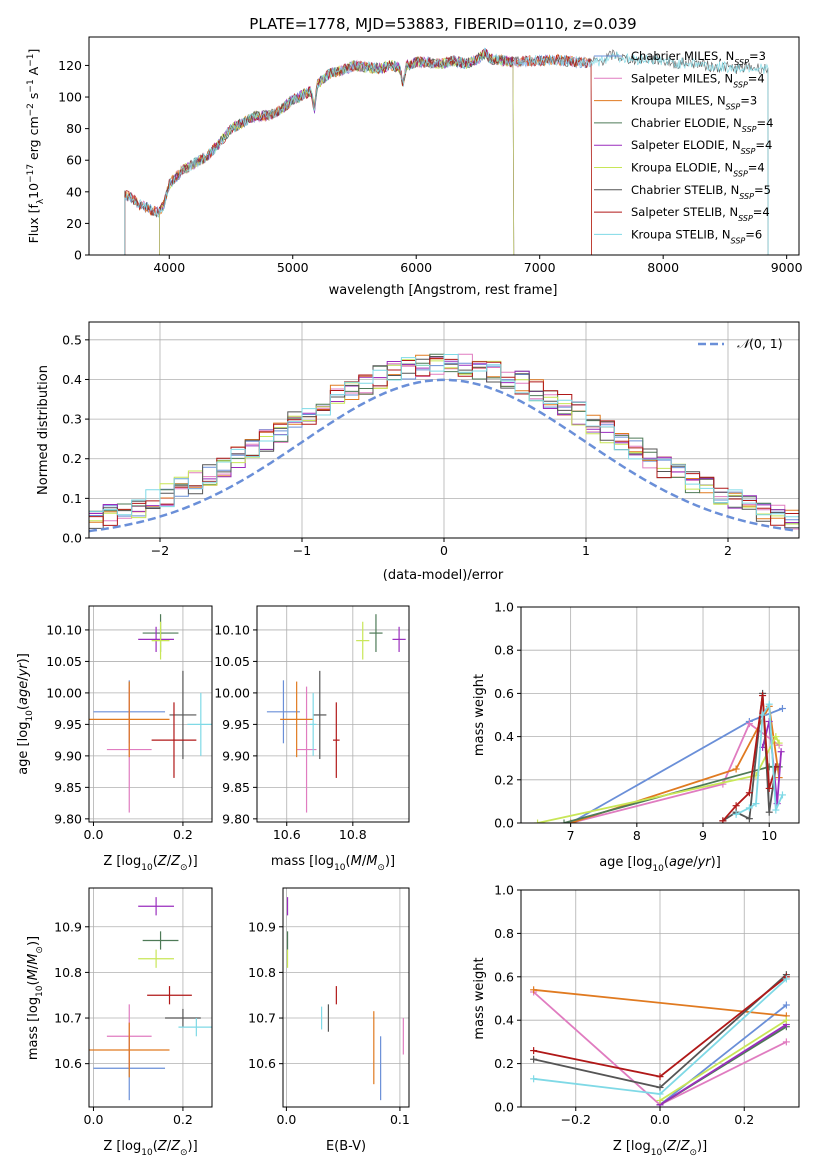 The width and height of the screenshot is (819, 1170). Describe the element at coordinates (31, 173) in the screenshot. I see `label-part: −17` at that location.